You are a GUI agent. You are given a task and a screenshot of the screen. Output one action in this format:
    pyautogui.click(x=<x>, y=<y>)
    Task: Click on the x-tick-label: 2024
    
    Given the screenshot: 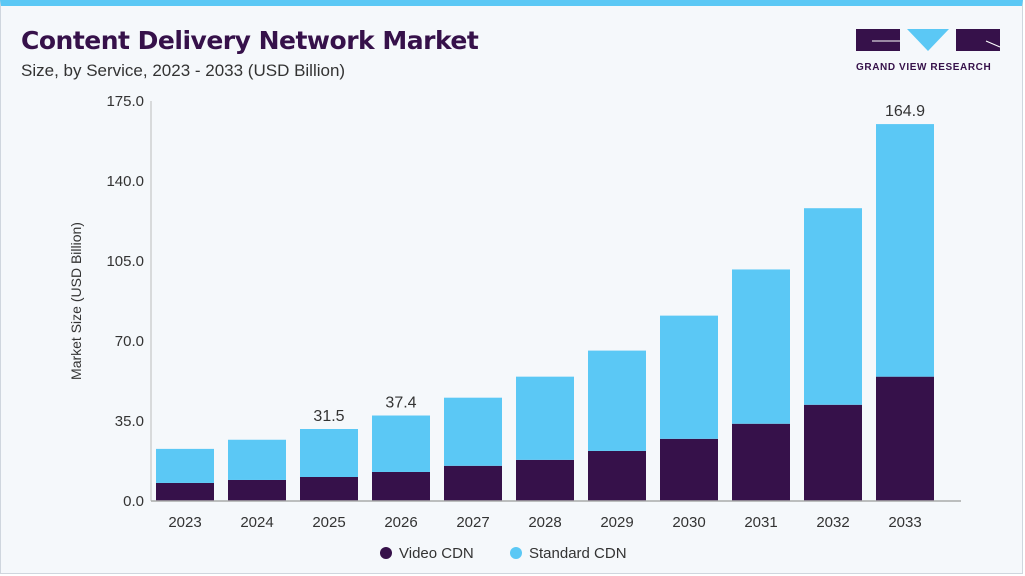 What is the action you would take?
    pyautogui.click(x=256, y=522)
    